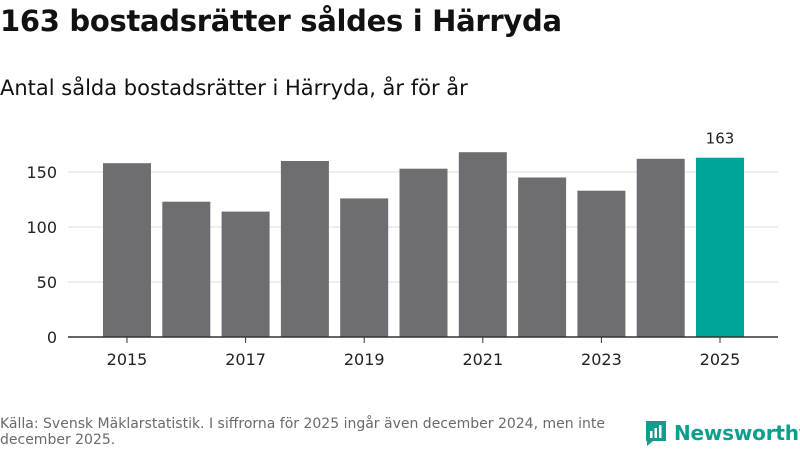  What do you see at coordinates (720, 247) in the screenshot?
I see `bar-2025` at bounding box center [720, 247].